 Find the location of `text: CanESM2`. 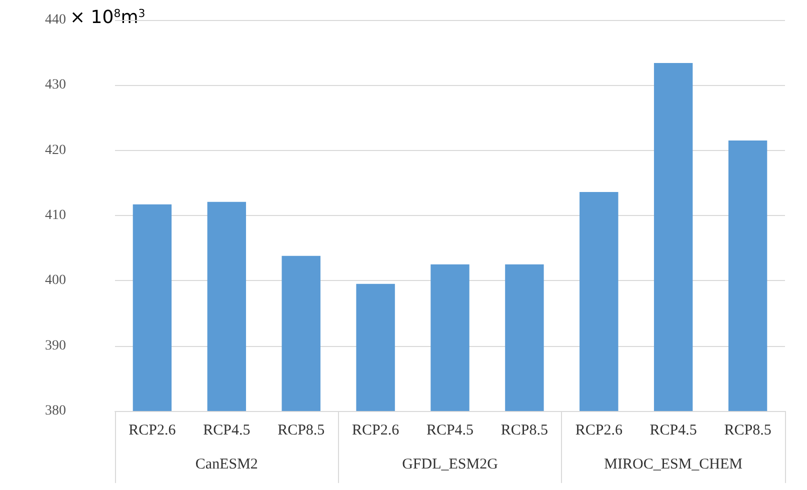

text: CanESM2 is located at coordinates (226, 464).